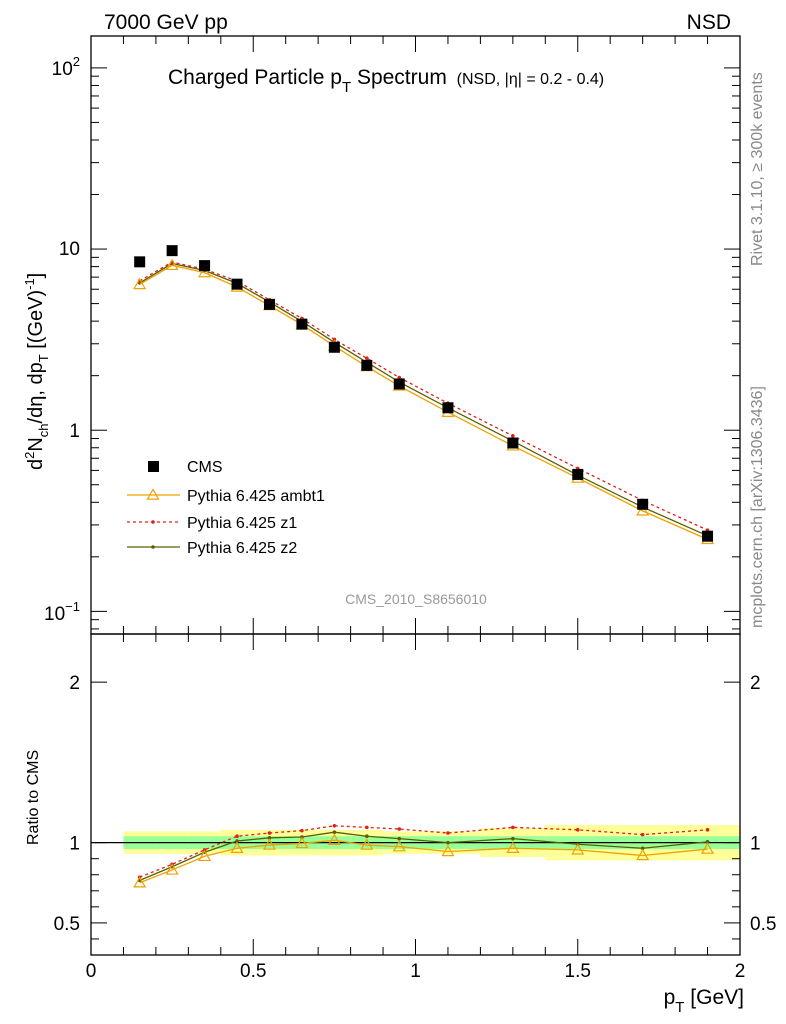 This screenshot has width=786, height=1024. I want to click on x-tick-label: 0.5, so click(253, 971).